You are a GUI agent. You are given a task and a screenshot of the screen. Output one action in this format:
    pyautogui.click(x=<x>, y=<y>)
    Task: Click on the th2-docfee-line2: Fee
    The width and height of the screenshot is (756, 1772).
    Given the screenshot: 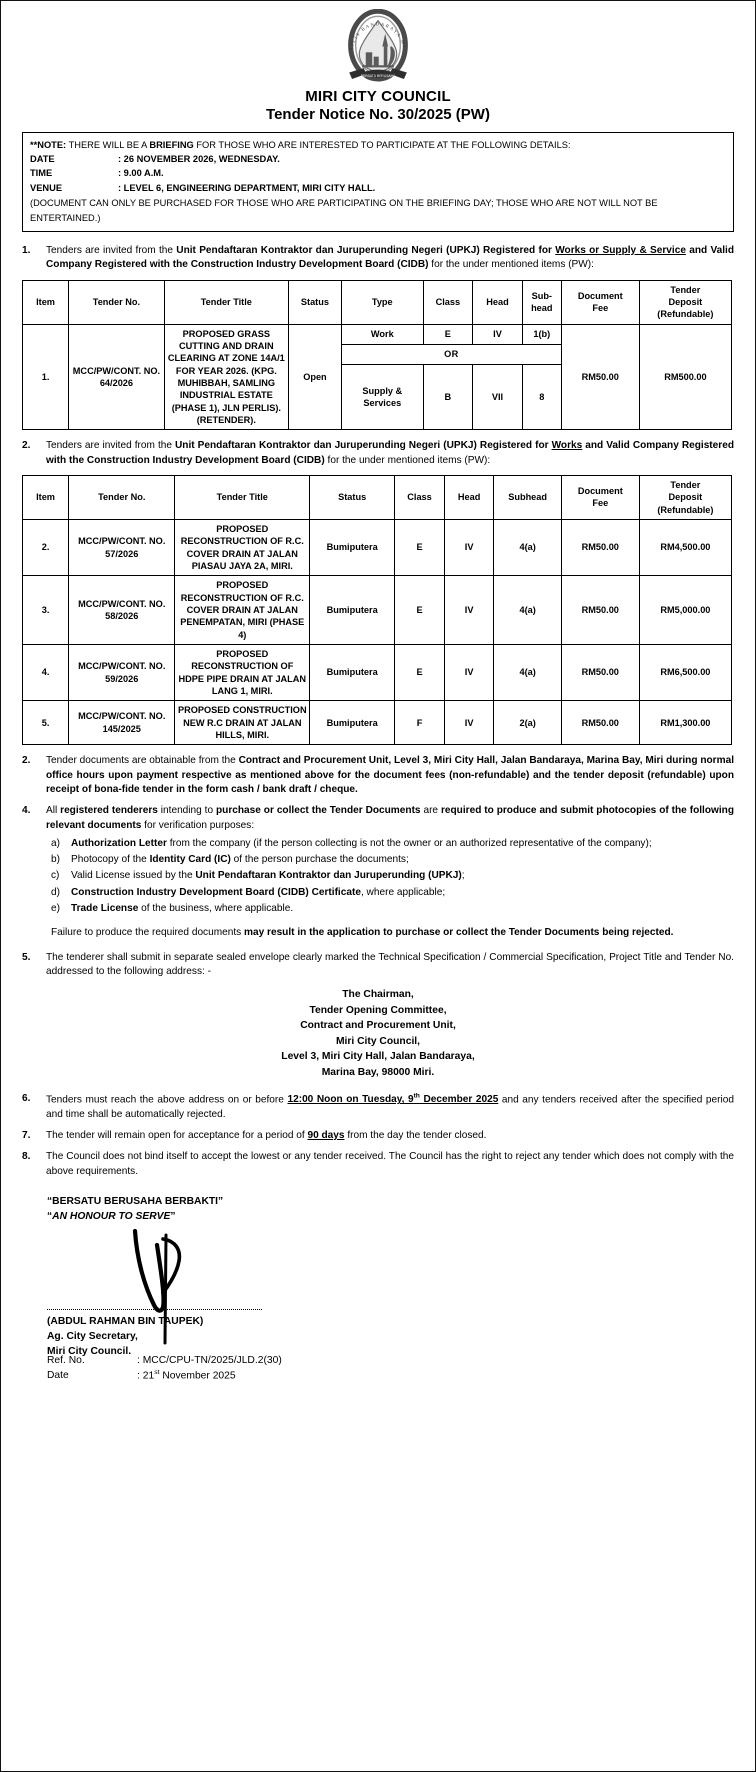 What is the action you would take?
    pyautogui.click(x=600, y=503)
    